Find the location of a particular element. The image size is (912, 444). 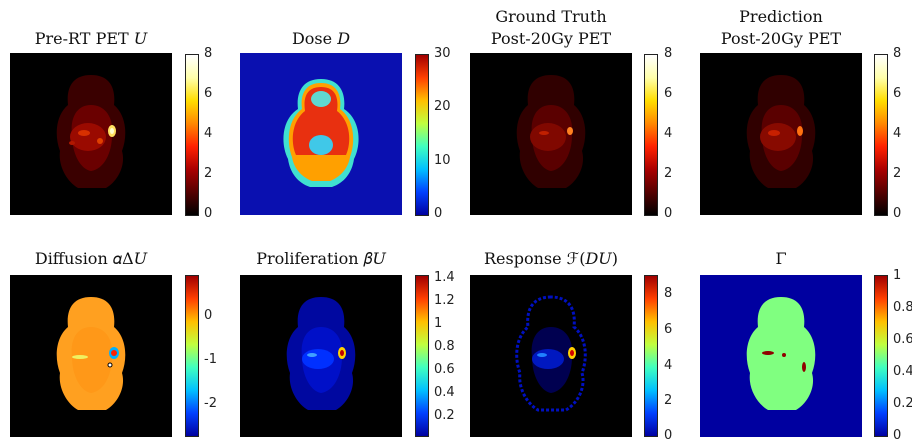

panel-title-line1: Ground Truth is located at coordinates (551, 16).